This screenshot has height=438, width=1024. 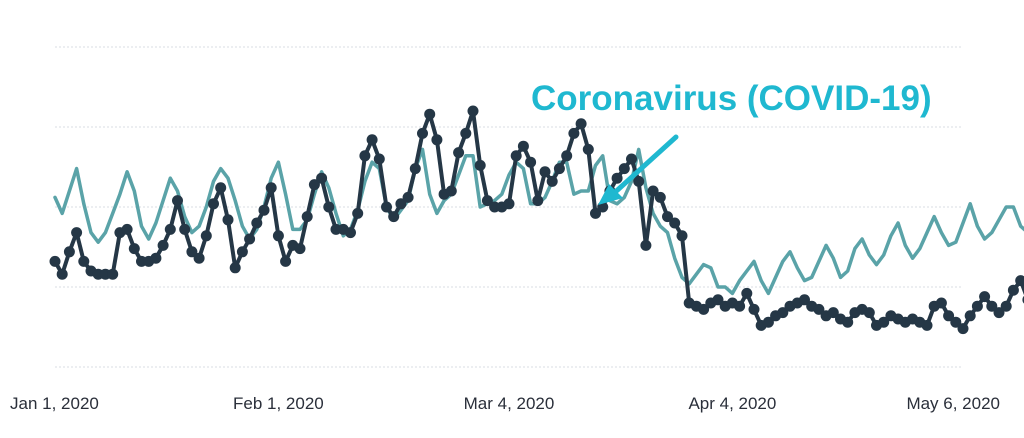 I want to click on annotation-label: Coronavirus (COVID-19), so click(x=731, y=98).